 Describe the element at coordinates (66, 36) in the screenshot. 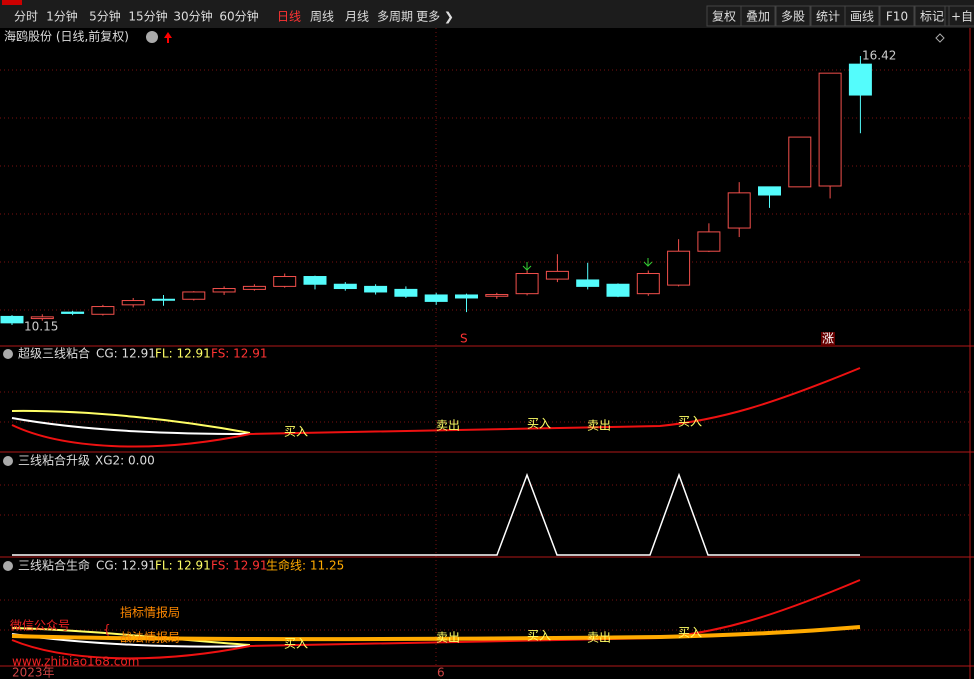

I see `stock-title: 海鸥股份 (日线,前复权)` at that location.